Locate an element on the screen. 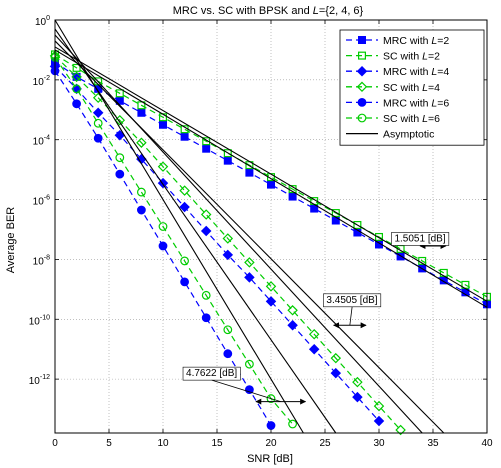 Image resolution: width=501 pixels, height=468 pixels. legend-label: MRC with L=4 is located at coordinates (416, 72).